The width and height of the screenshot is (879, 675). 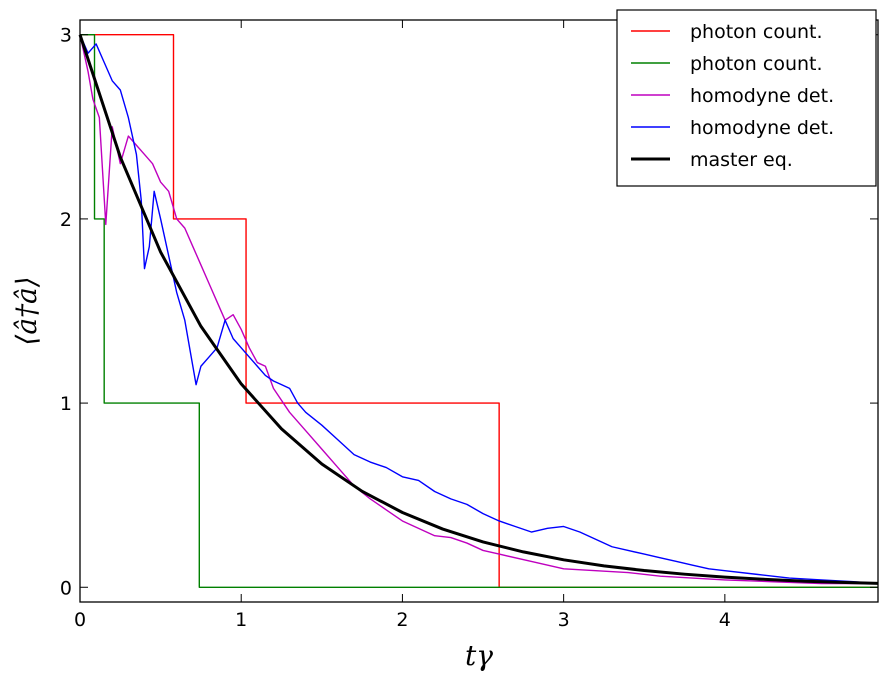 I want to click on y-tick-label: 0, so click(x=66, y=588).